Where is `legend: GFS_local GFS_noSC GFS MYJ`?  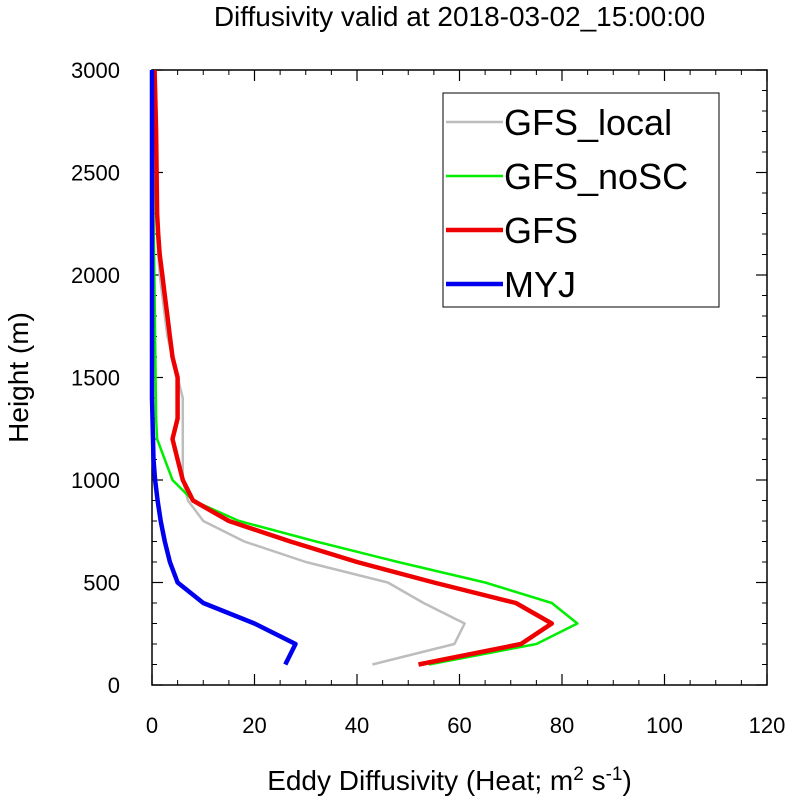
legend: GFS_local GFS_noSC GFS MYJ is located at coordinates (581, 200).